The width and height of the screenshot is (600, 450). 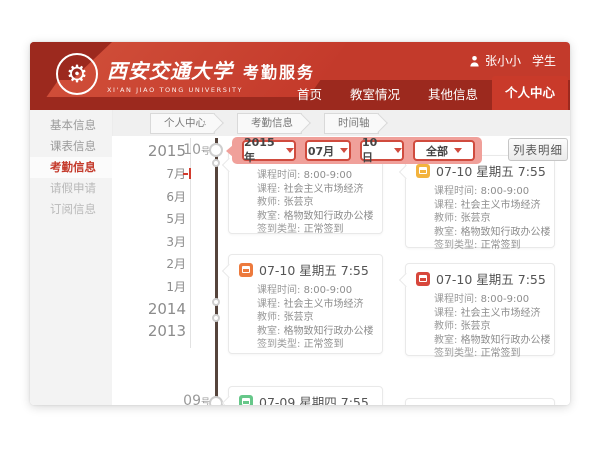 What do you see at coordinates (452, 94) in the screenshot?
I see `nav-item-other-info: 其他信息` at bounding box center [452, 94].